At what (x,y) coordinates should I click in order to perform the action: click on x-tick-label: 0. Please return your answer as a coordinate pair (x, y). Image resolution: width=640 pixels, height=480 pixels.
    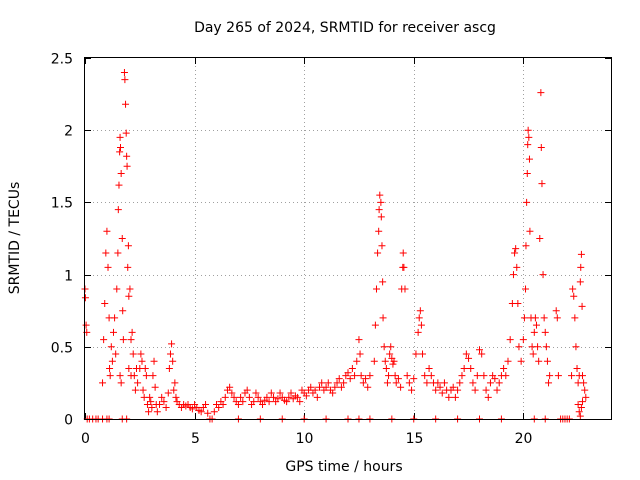
    Looking at the image, I should click on (85, 439).